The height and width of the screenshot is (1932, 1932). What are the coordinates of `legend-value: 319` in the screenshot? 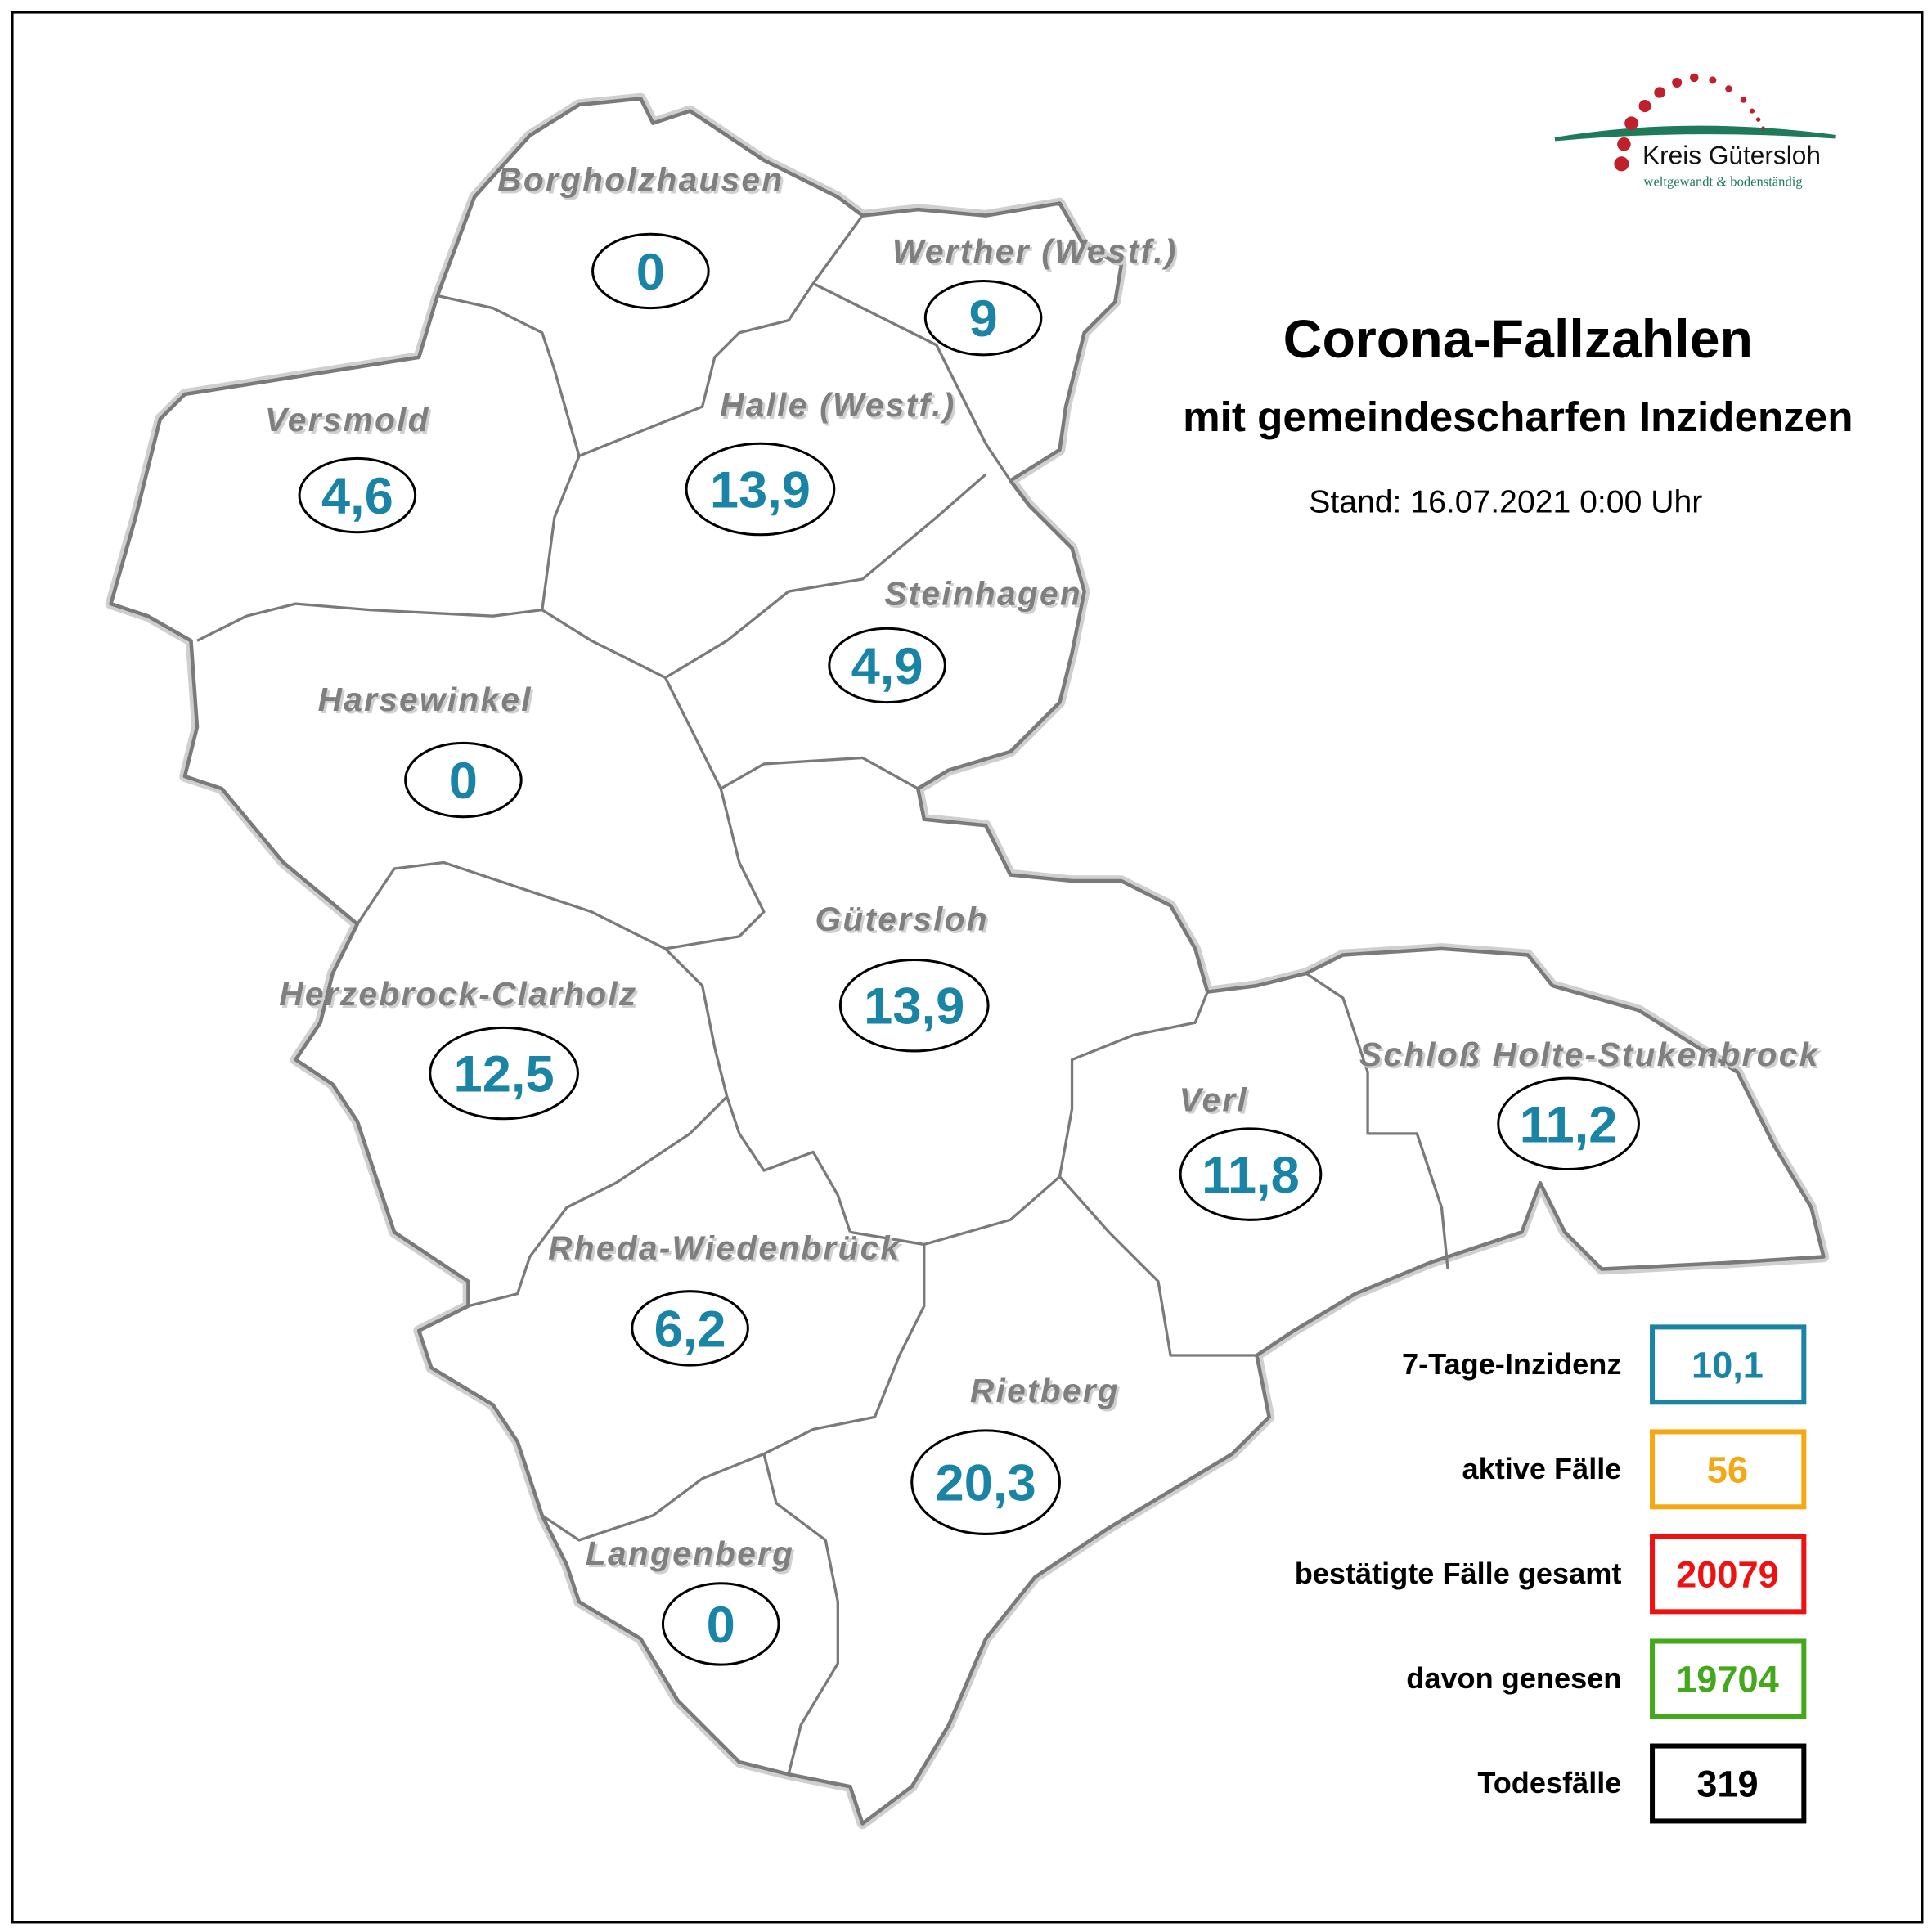 It's located at (1727, 1785).